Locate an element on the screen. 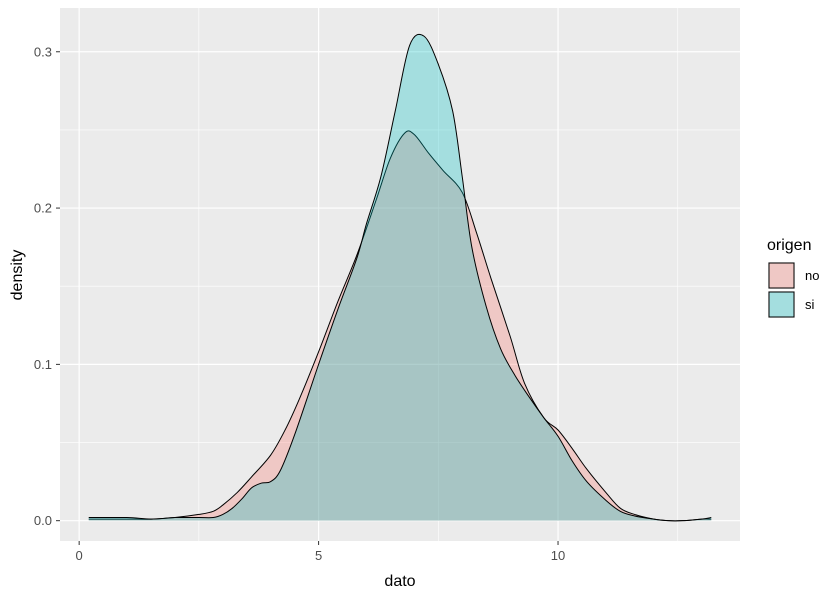 The image size is (840, 600). y-tick-label: 0.2 is located at coordinates (43, 208).